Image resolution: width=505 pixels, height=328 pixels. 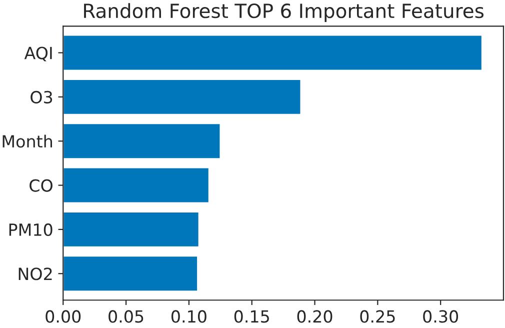 I want to click on y-tick-label: Month, so click(x=27, y=141).